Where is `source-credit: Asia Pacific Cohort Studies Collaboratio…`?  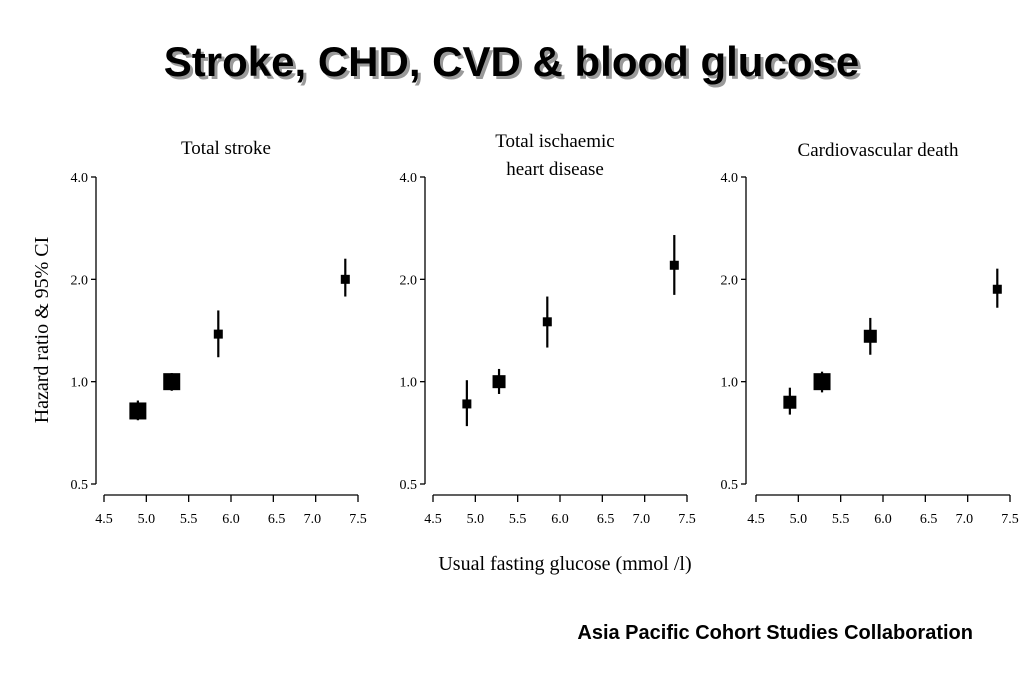 source-credit: Asia Pacific Cohort Studies Collaboratio… is located at coordinates (775, 633).